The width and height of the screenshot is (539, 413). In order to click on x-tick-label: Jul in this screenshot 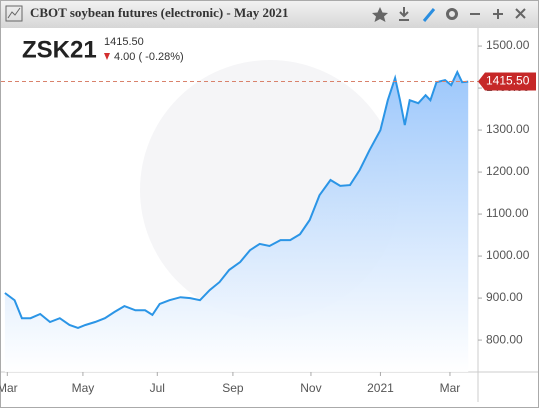, I will do `click(157, 388)`.